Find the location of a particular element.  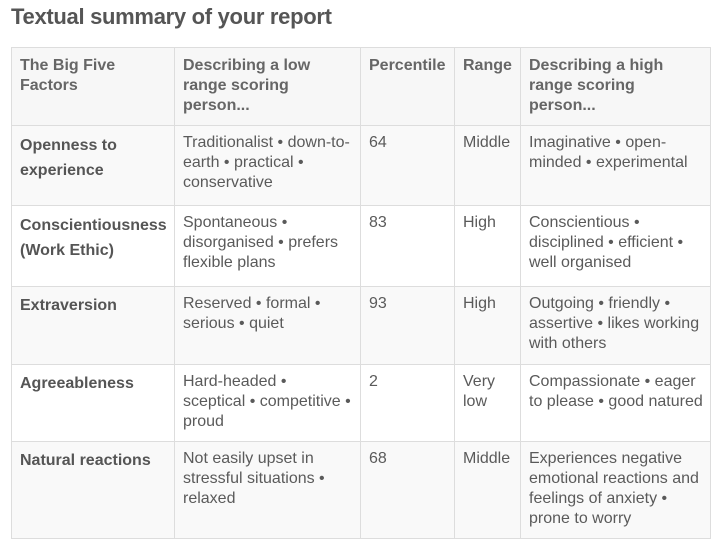

high-description-cell: Imaginative • open-minded • experimental is located at coordinates (615, 165).